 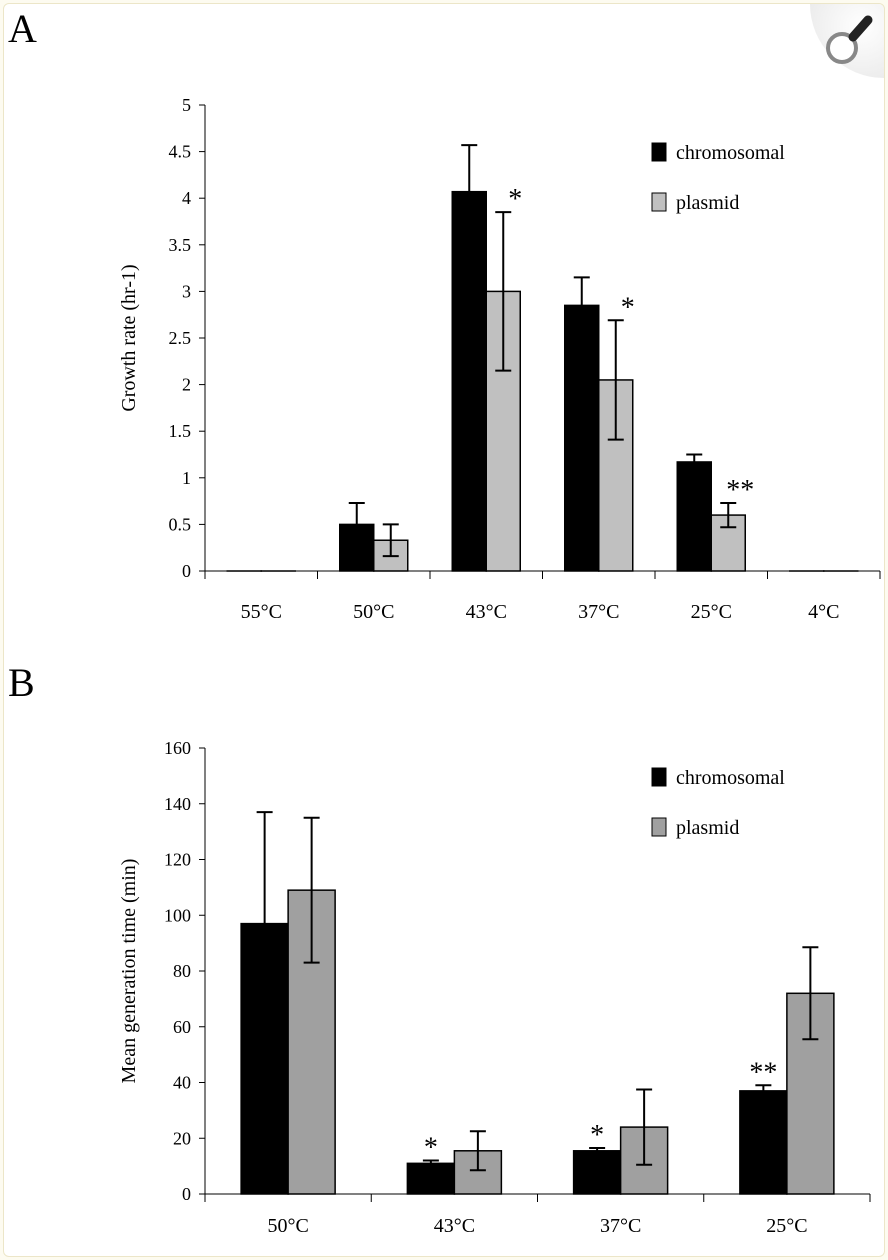 I want to click on y-tick-label: 1.5, so click(x=180, y=431).